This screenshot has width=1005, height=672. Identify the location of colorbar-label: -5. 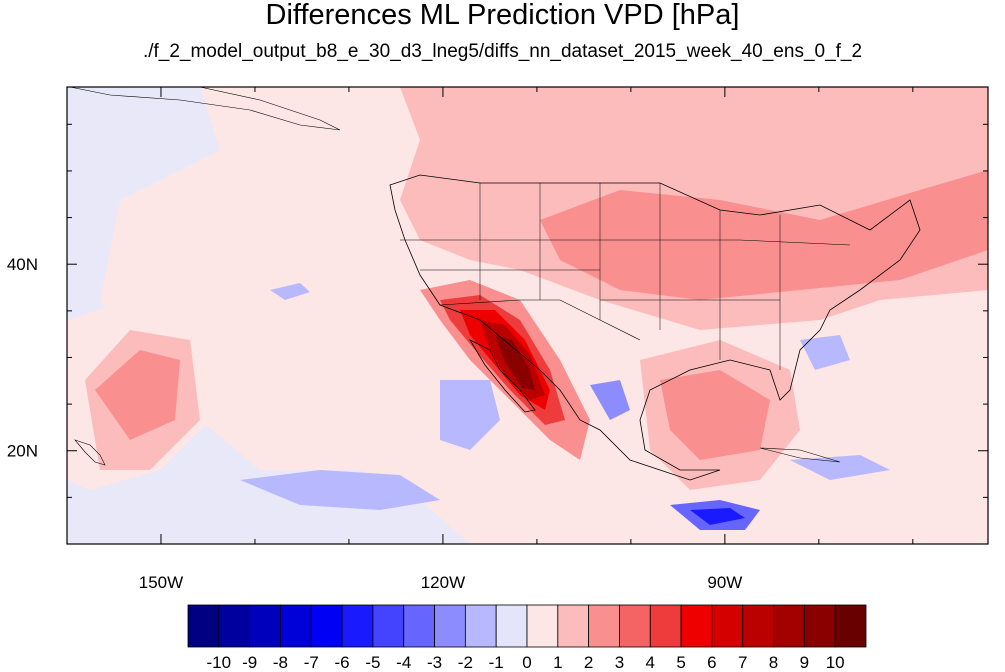
(372, 662).